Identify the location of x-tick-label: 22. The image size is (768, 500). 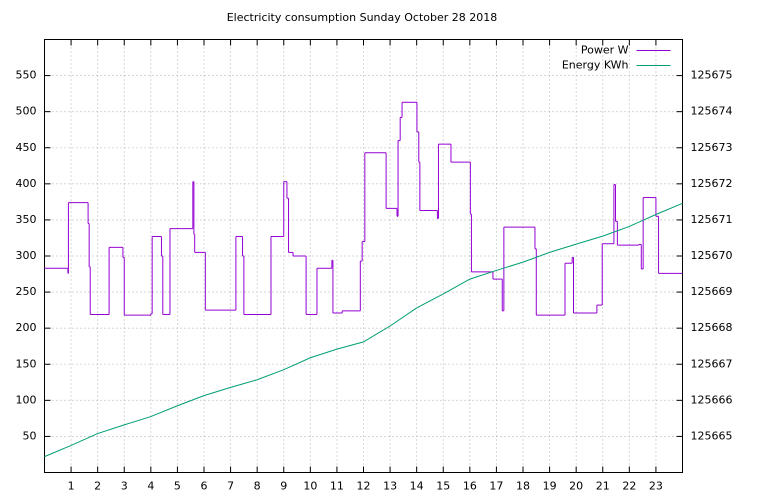
(629, 486).